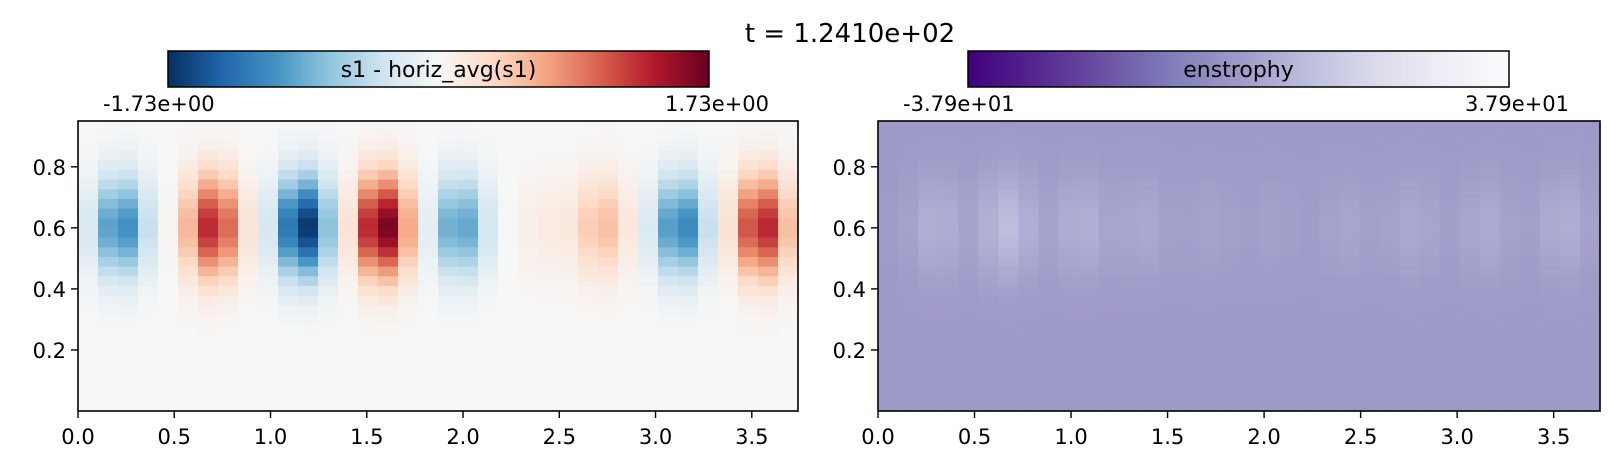 The width and height of the screenshot is (1619, 475). What do you see at coordinates (849, 351) in the screenshot?
I see `y-tick-label: 0.2` at bounding box center [849, 351].